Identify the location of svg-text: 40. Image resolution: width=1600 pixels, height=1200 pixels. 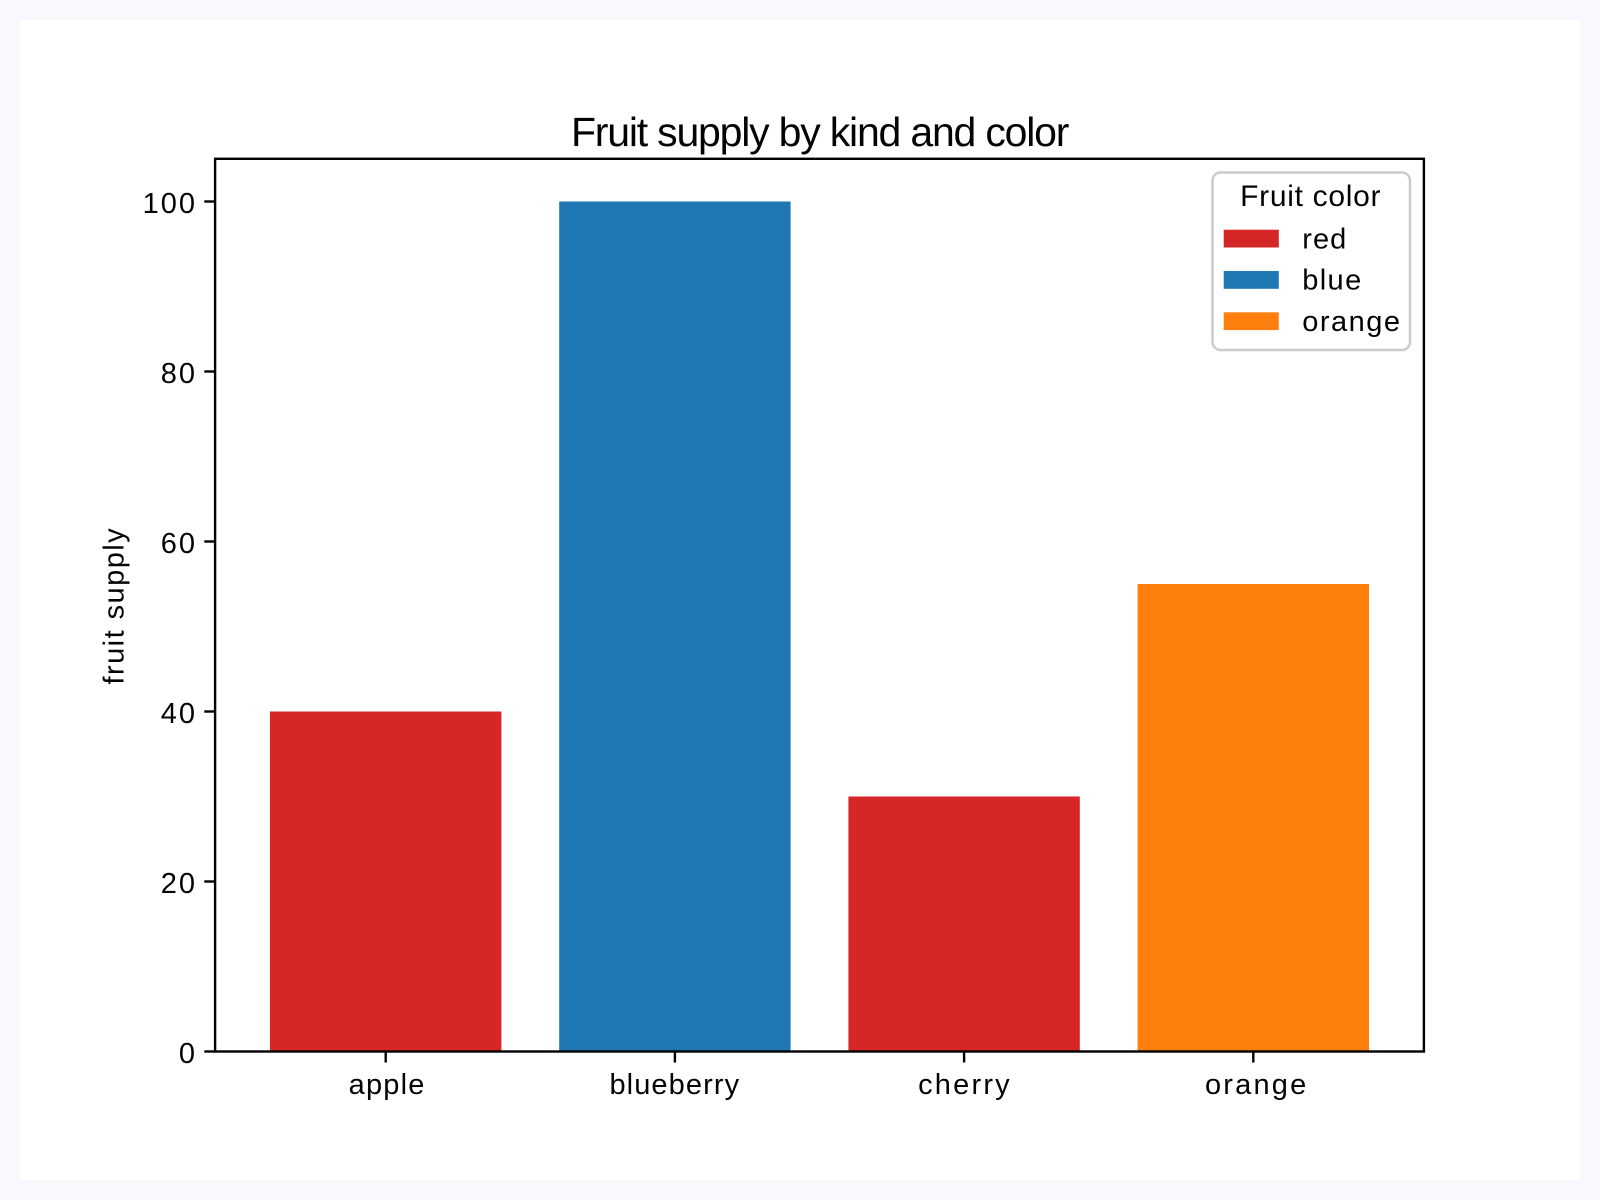
(179, 714).